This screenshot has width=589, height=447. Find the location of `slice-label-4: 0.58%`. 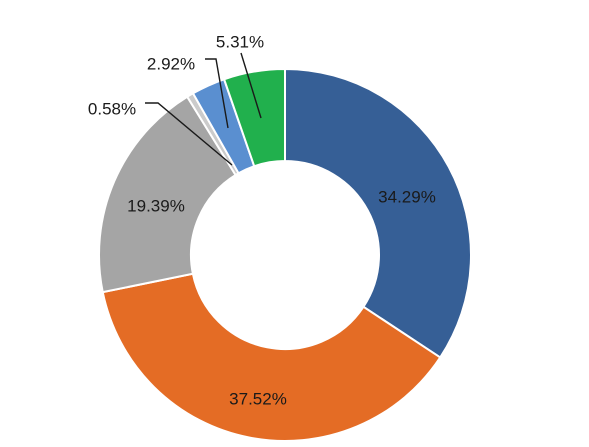

slice-label-4: 0.58% is located at coordinates (112, 109).